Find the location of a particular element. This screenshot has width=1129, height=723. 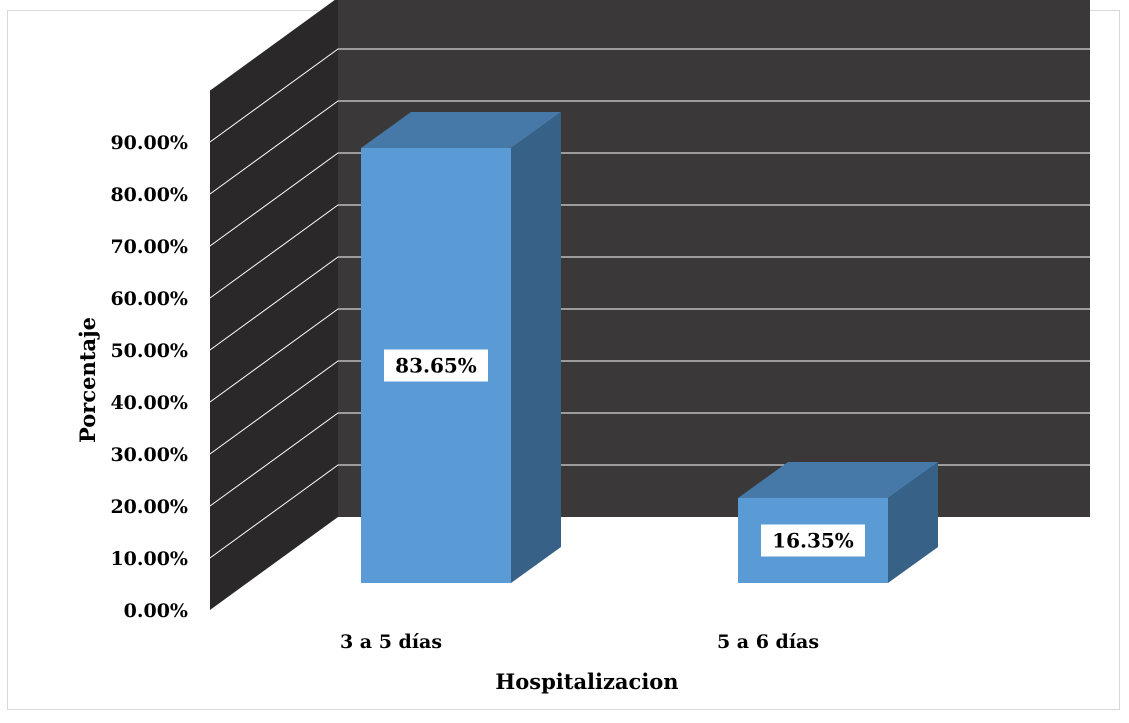

y-axis-title: Porcentaje is located at coordinates (87, 380).